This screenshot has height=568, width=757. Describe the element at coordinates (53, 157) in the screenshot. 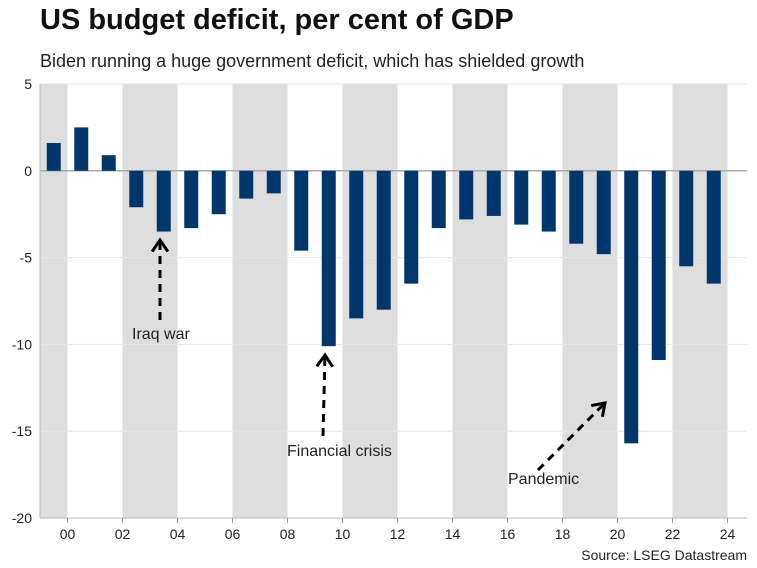

I see `bar-2000` at that location.